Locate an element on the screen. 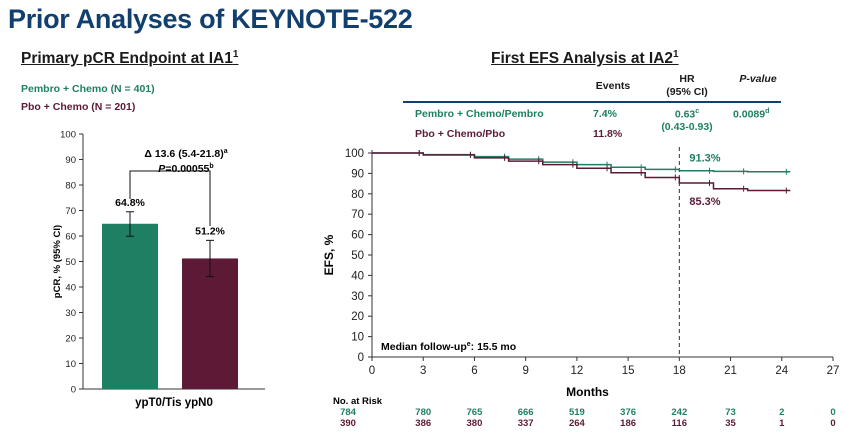 The width and height of the screenshot is (865, 433). risk-table-cell: 116 is located at coordinates (679, 423).